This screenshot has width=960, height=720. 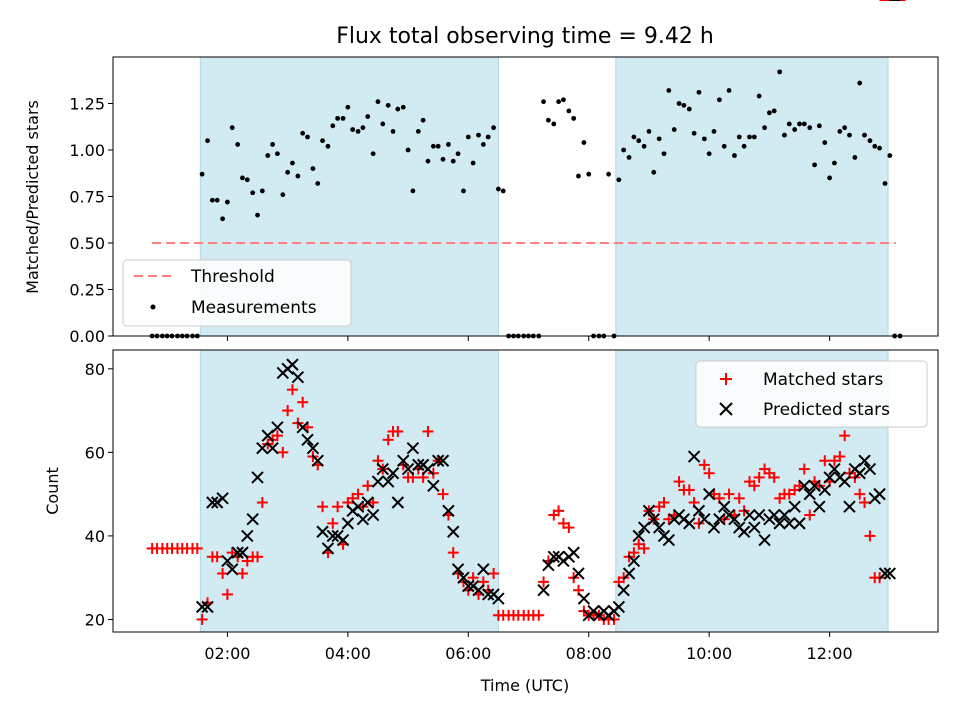 I want to click on bottom-y-axis-label: Count, so click(x=52, y=491).